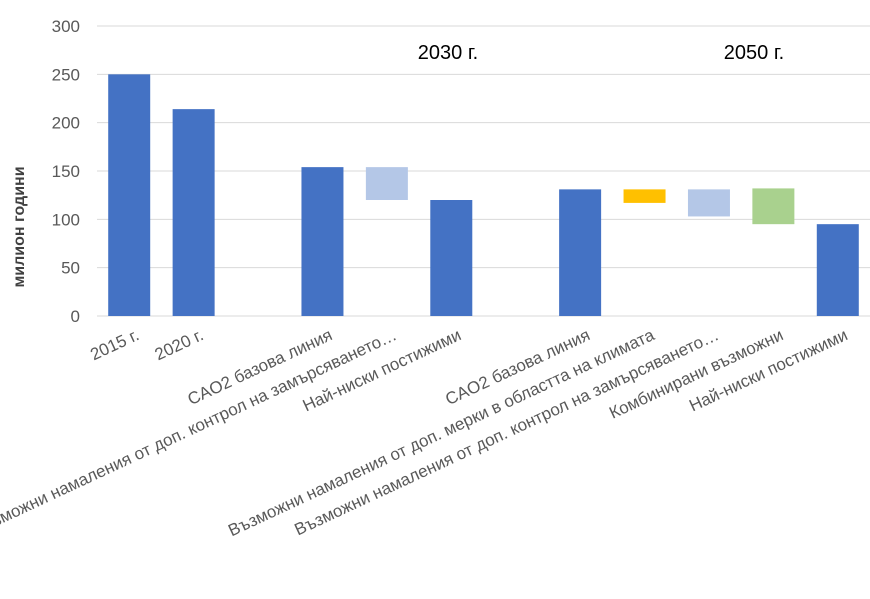 Image resolution: width=870 pixels, height=599 pixels. I want to click on y-tick-label: 200, so click(66, 123).